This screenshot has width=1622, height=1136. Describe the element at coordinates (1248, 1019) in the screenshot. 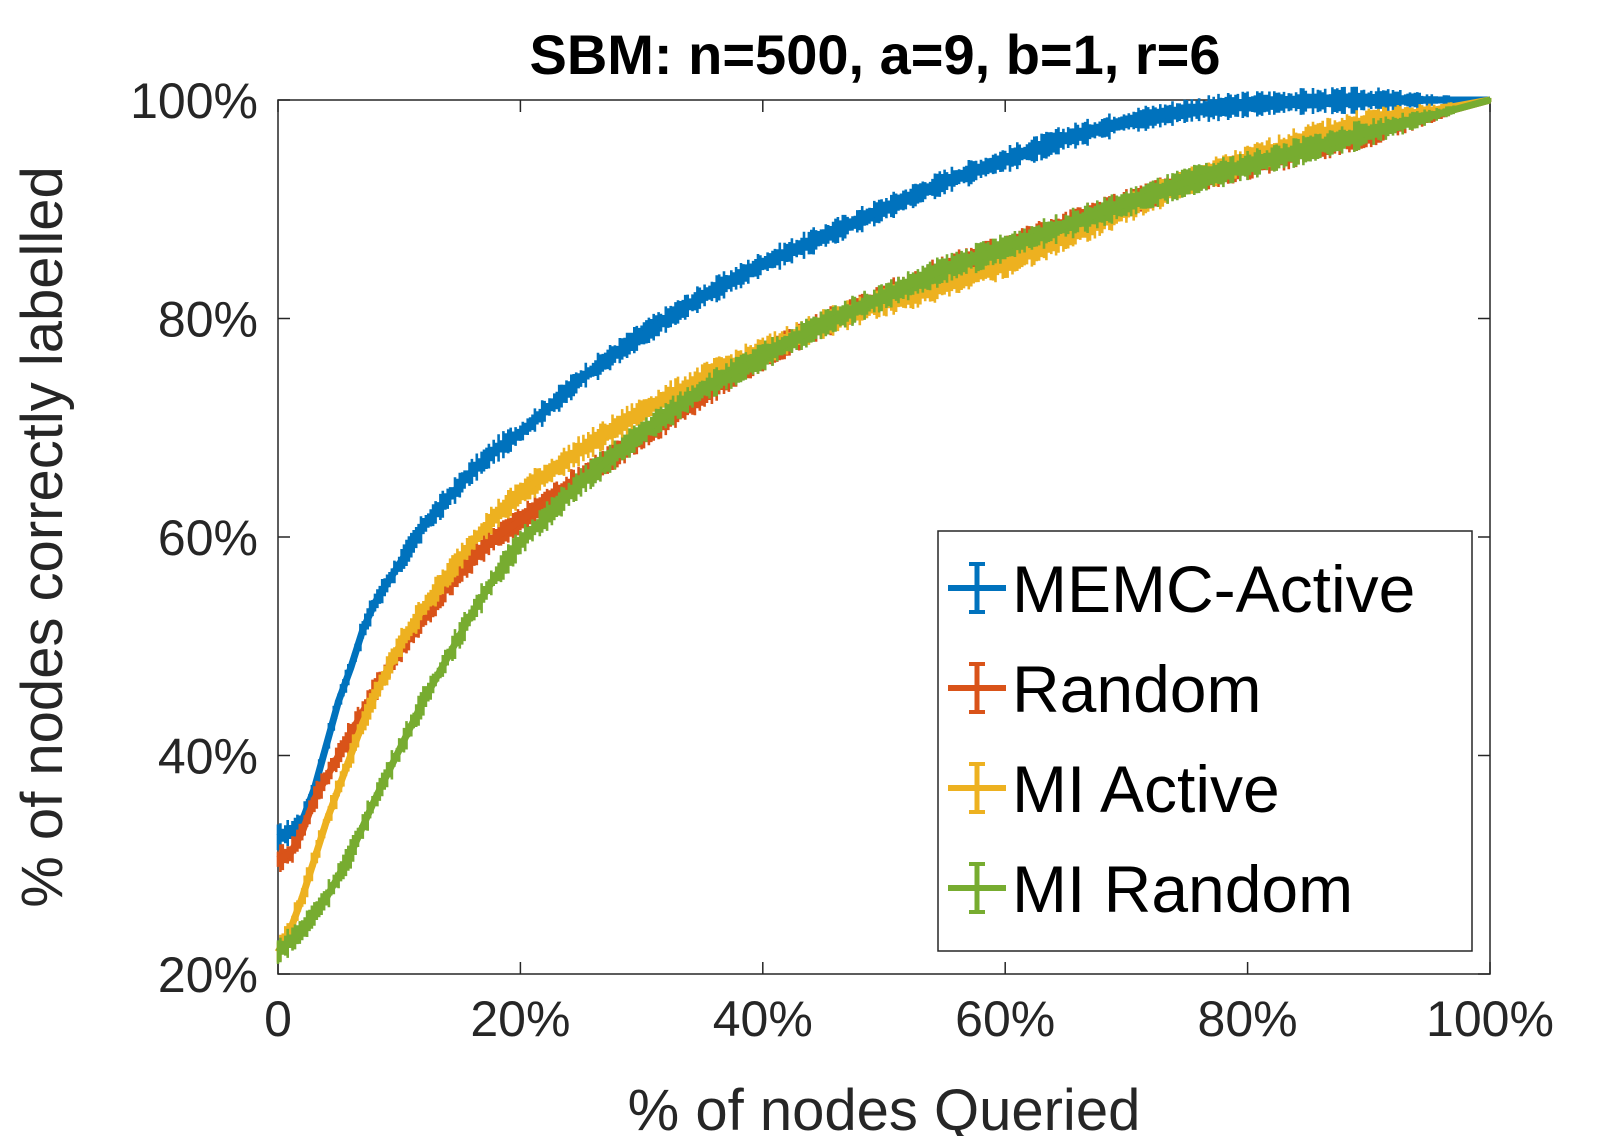

I see `x-tick-label: 80%` at that location.